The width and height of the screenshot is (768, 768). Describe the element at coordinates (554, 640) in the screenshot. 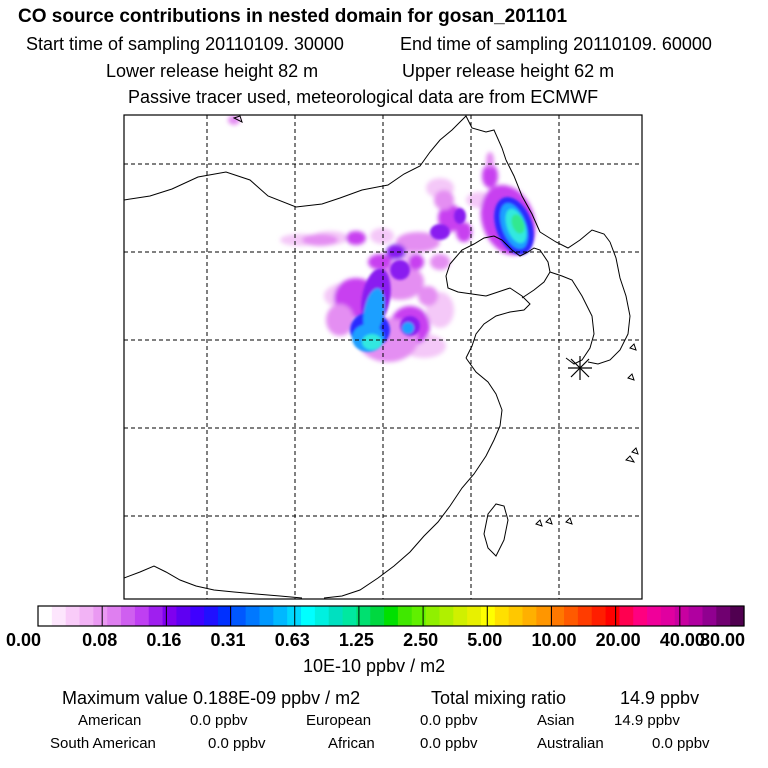

I see `colorbar-tick-label: 10.00` at that location.